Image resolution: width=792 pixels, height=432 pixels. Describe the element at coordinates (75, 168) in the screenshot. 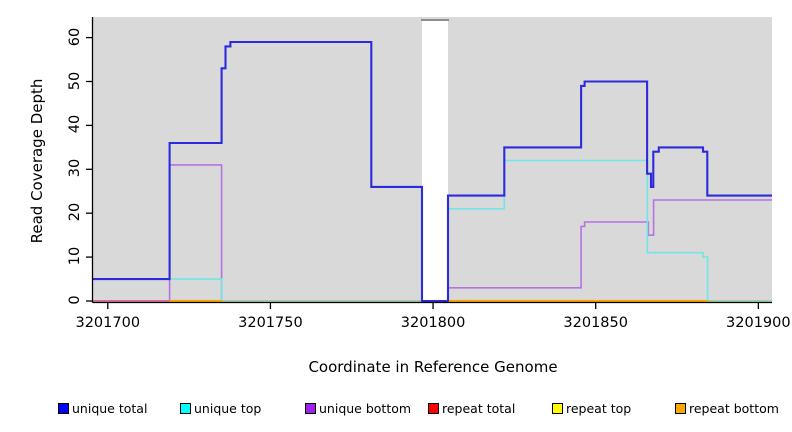

I see `y-tick-label-30: 30` at that location.